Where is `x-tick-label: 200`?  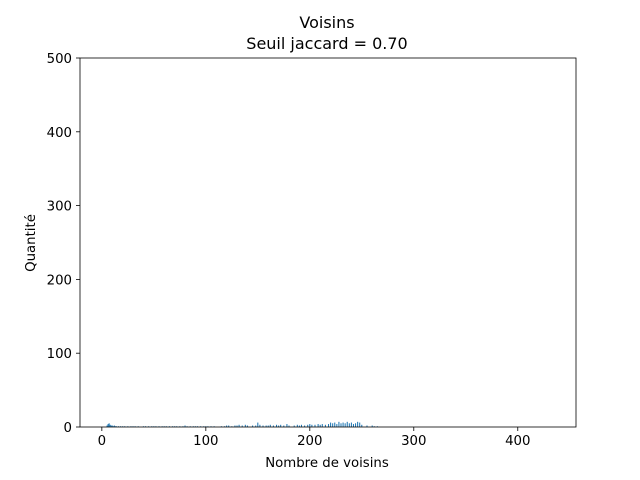 x-tick-label: 200 is located at coordinates (309, 441).